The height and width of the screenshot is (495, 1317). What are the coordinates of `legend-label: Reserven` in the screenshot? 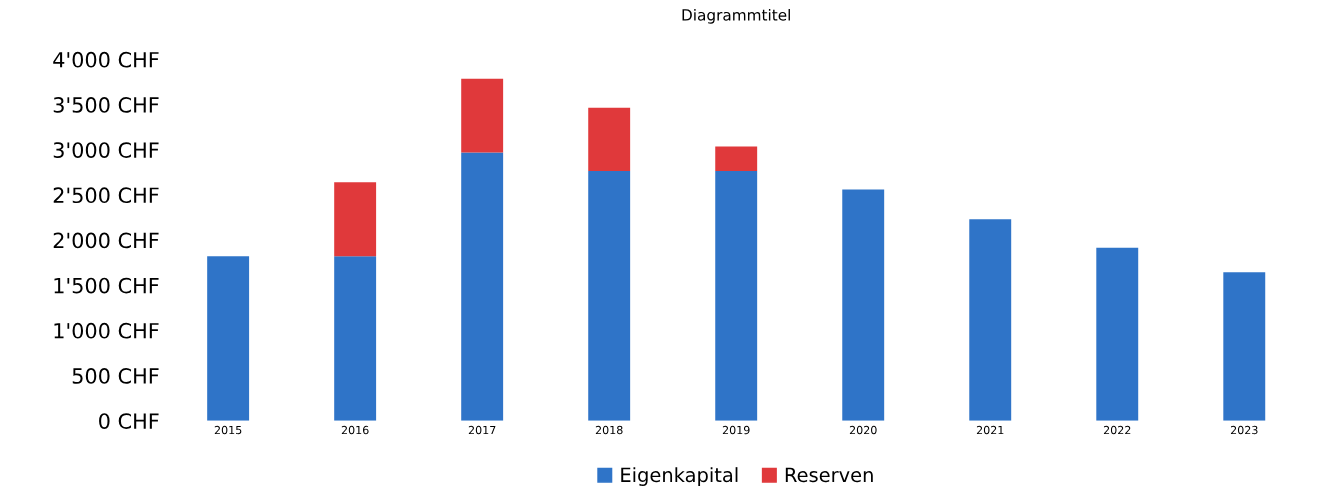 It's located at (829, 475).